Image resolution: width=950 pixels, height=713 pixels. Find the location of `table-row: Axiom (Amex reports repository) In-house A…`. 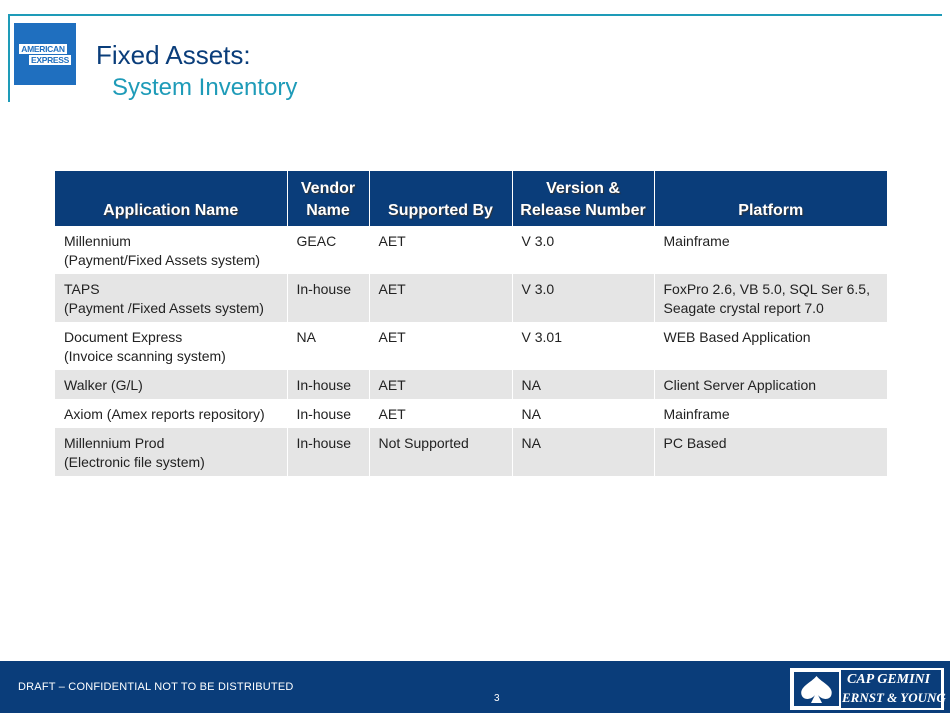

table-row: Axiom (Amex reports repository) In-house A… is located at coordinates (471, 413).